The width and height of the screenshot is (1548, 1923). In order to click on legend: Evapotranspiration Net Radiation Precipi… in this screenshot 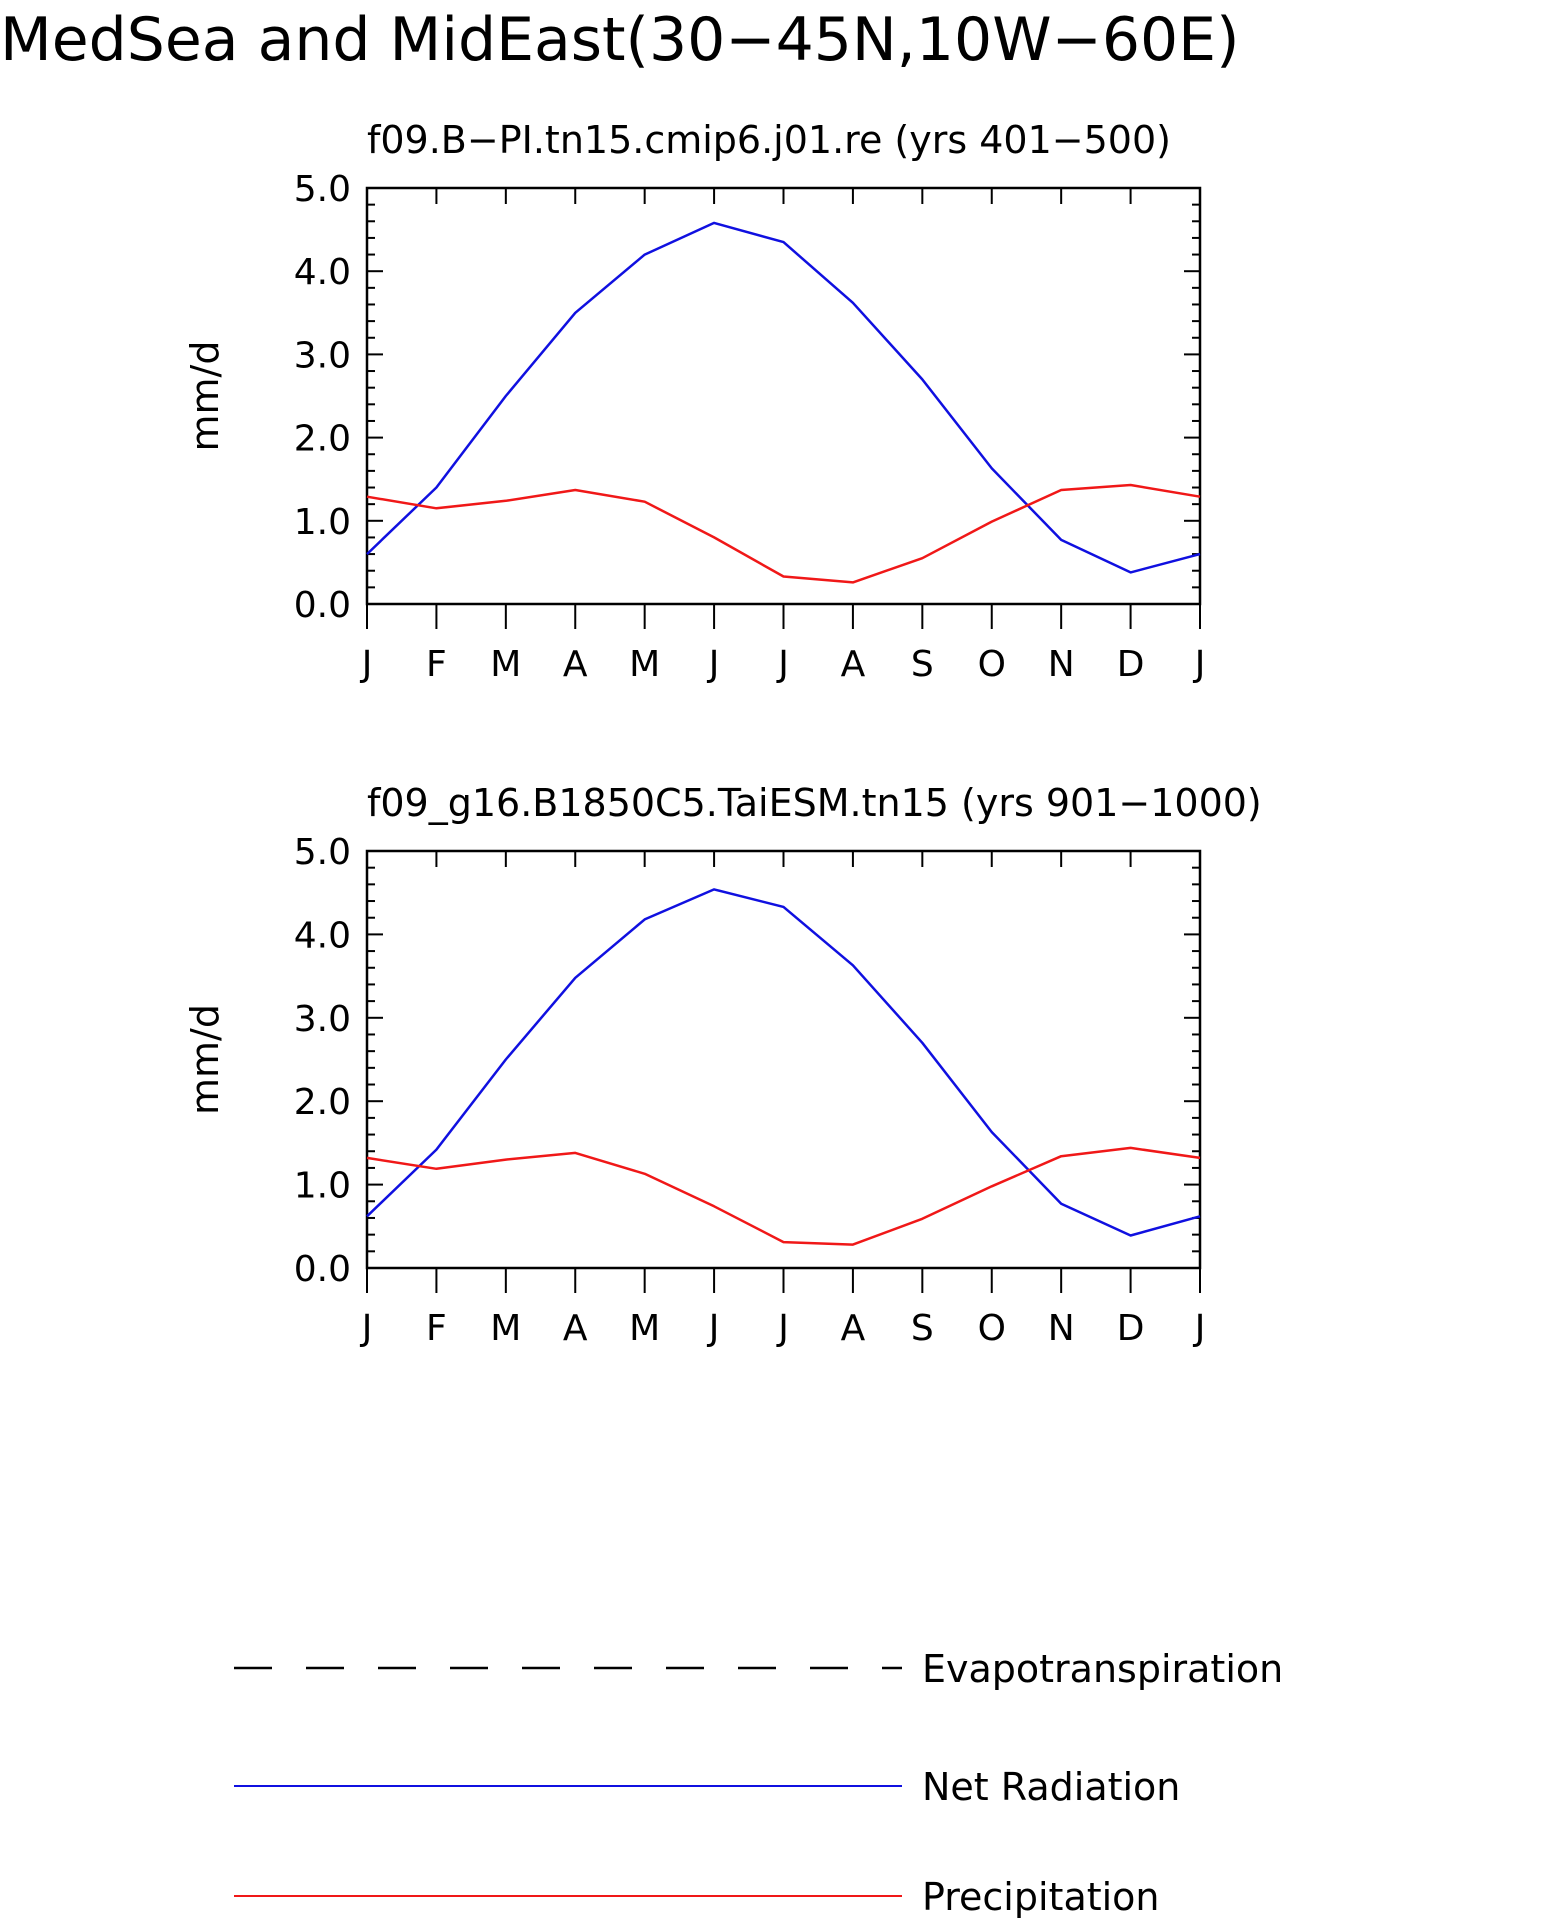, I will do `click(758, 1783)`.